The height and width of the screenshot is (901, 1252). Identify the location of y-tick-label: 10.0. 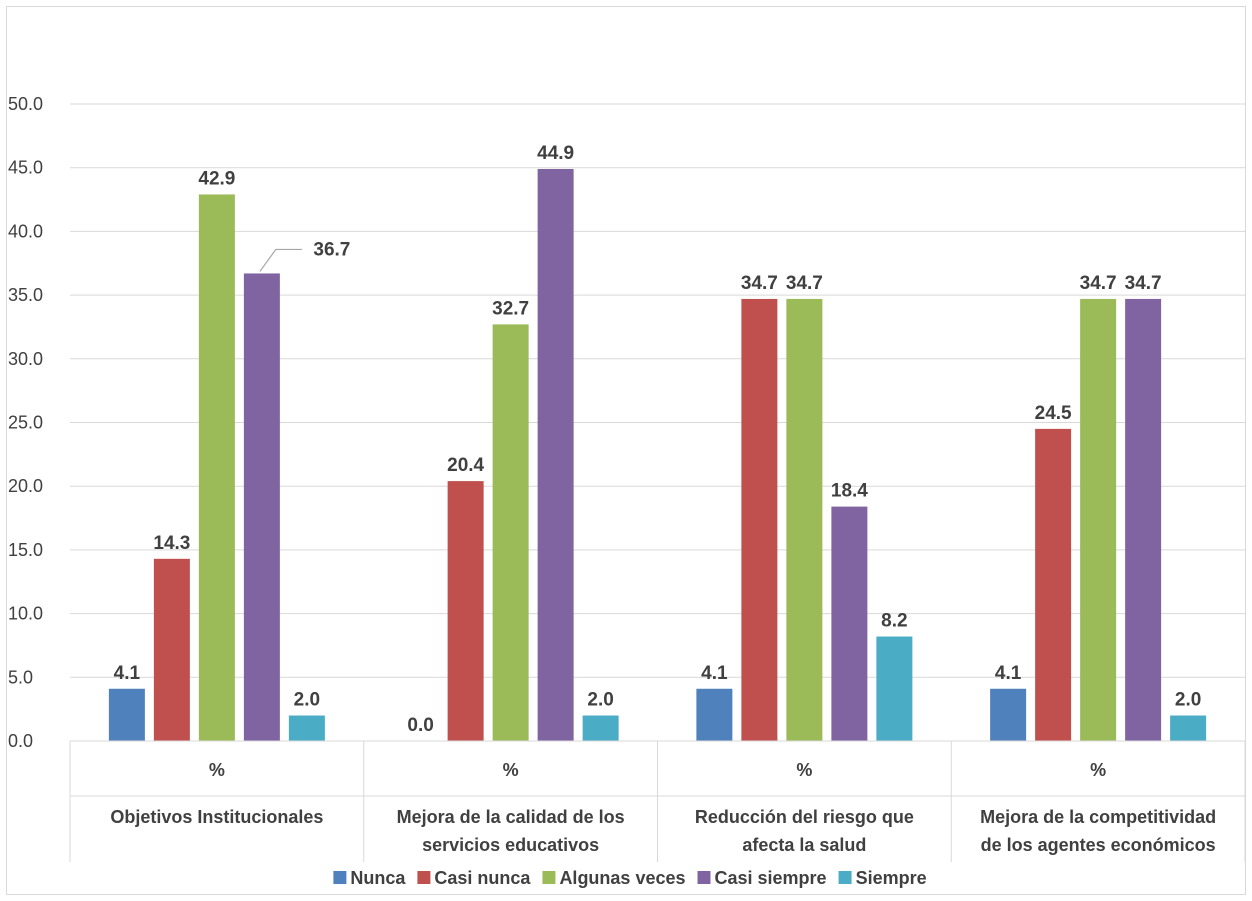
(25, 614).